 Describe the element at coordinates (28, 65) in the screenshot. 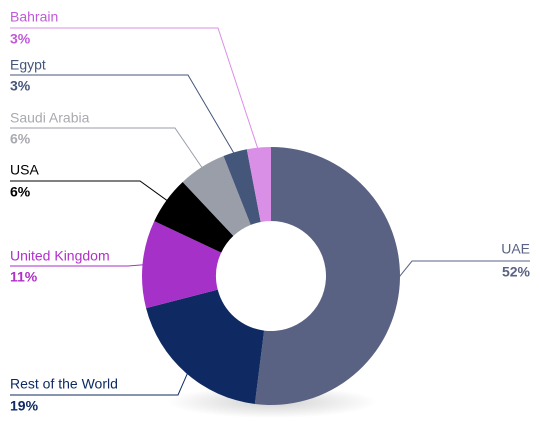

I see `slice-label: Egypt` at that location.